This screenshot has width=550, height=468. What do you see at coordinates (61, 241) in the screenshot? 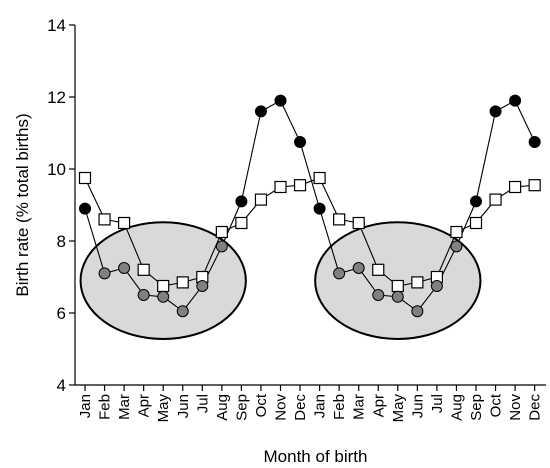
I see `y-tick-label: 8` at bounding box center [61, 241].